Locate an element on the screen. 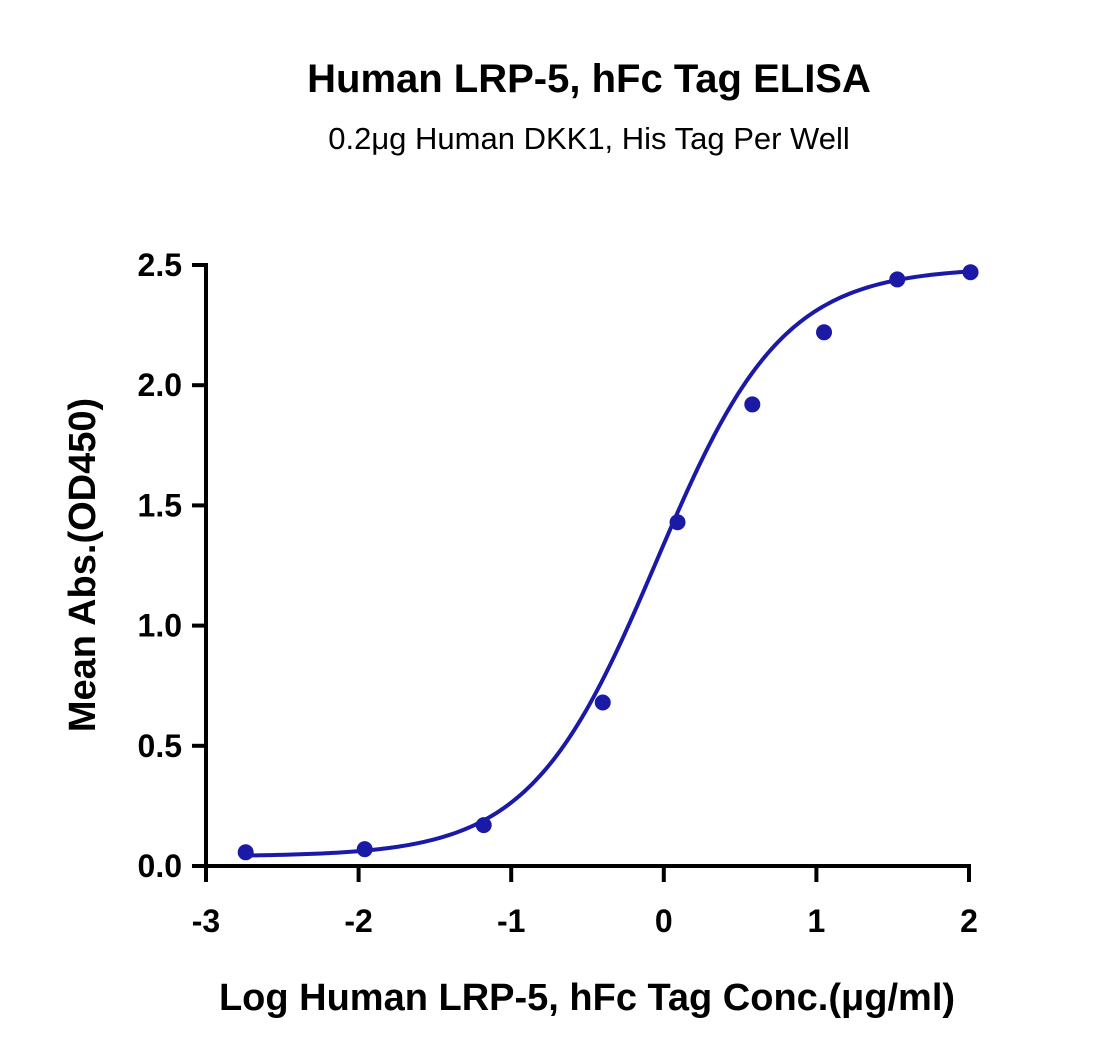 Image resolution: width=1102 pixels, height=1064 pixels. chart-title: Human LRP-5, hFc Tag ELISA is located at coordinates (589, 79).